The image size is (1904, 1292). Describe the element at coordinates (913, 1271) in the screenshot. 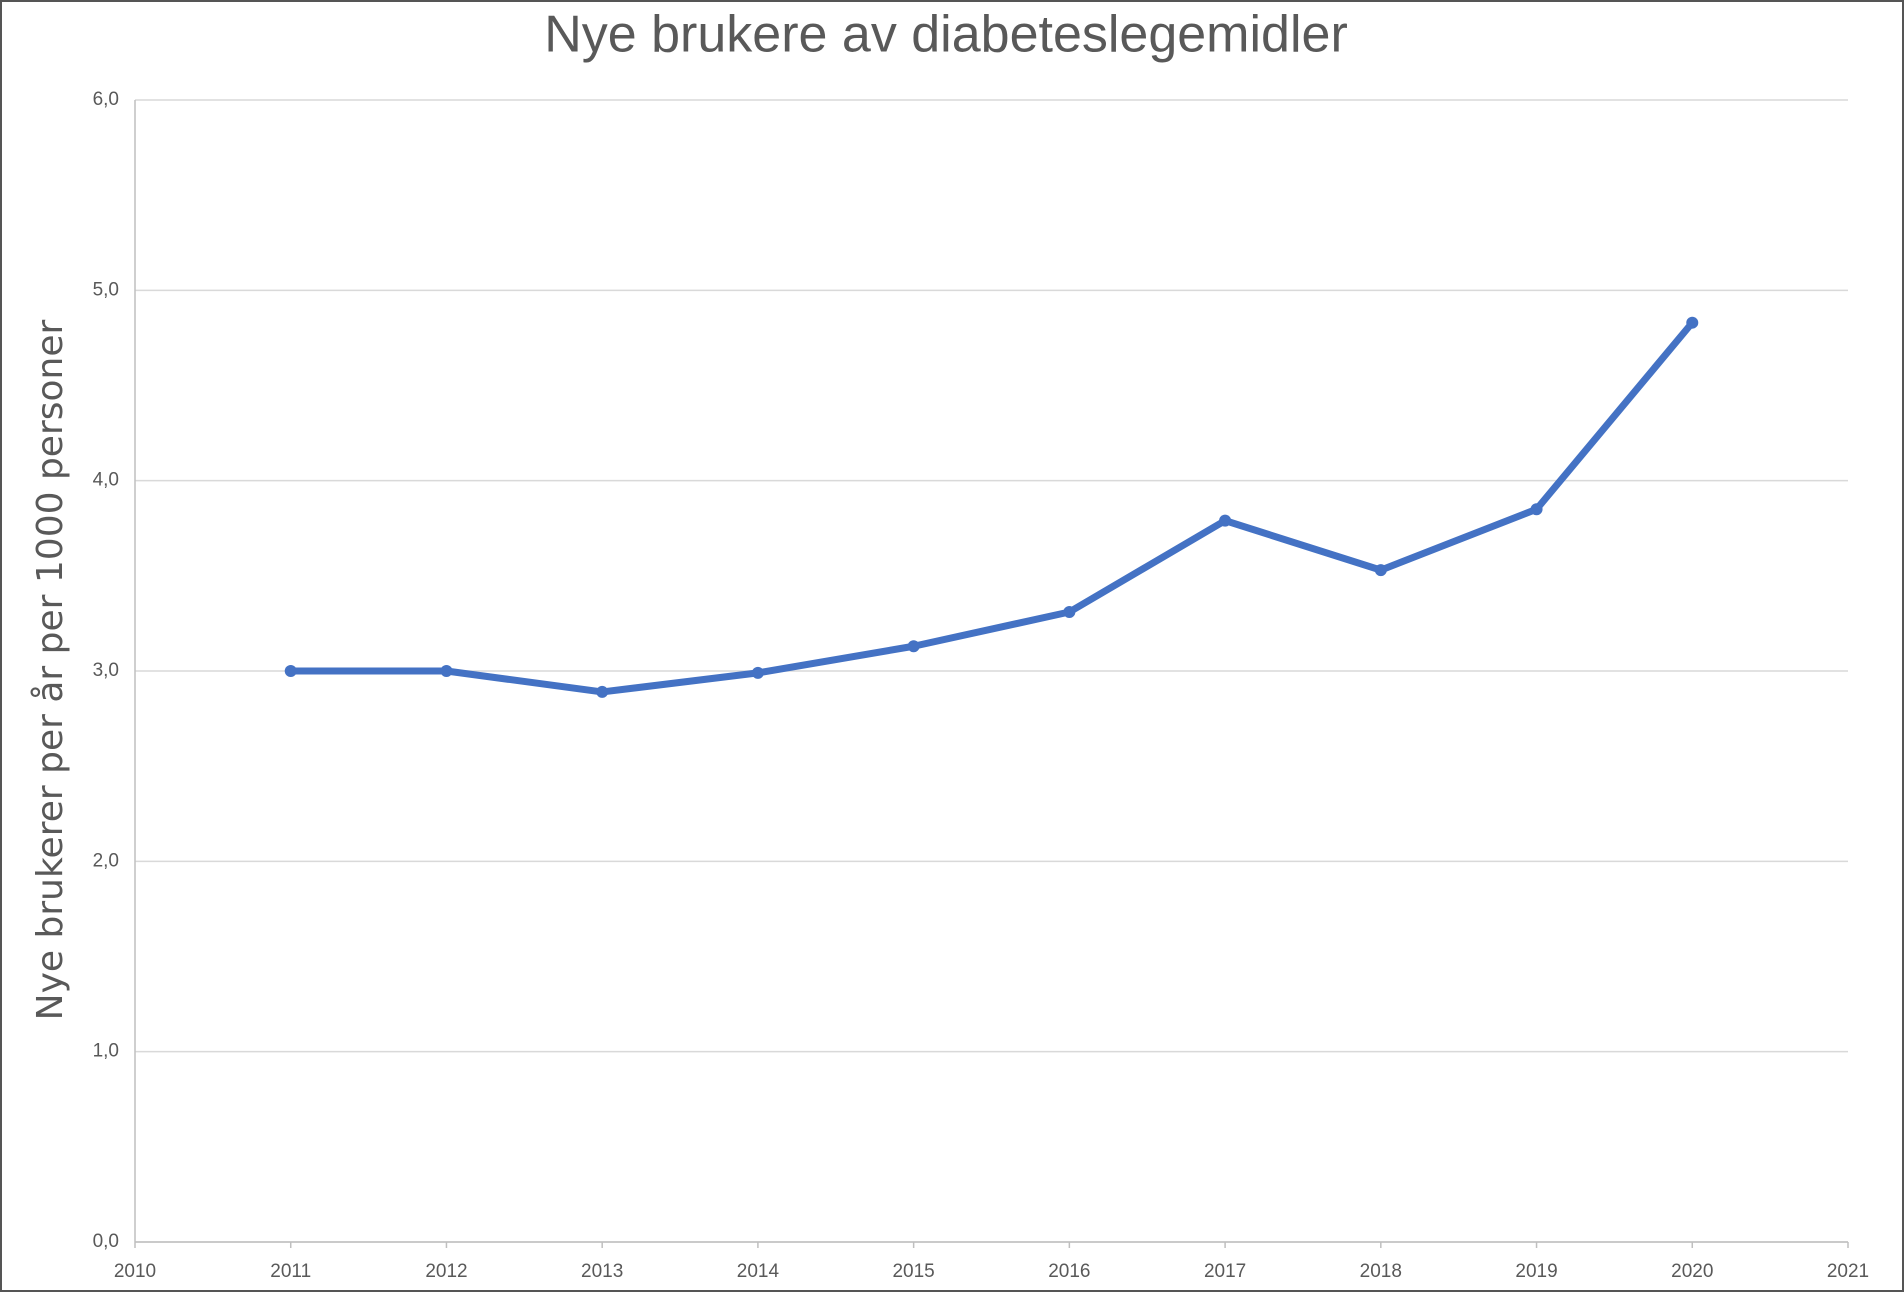

I see `x-tick-label: 2015` at that location.